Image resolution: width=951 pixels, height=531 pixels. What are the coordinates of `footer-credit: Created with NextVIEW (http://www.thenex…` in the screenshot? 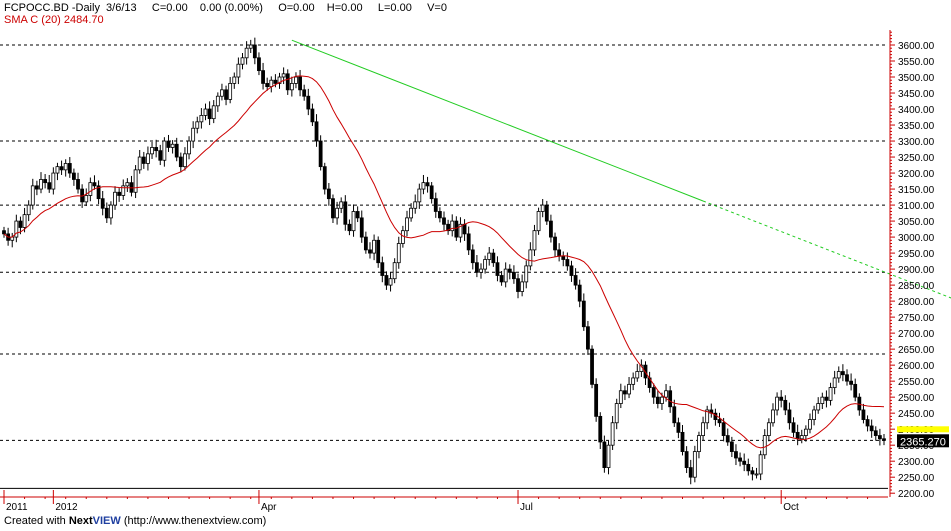 It's located at (135, 521).